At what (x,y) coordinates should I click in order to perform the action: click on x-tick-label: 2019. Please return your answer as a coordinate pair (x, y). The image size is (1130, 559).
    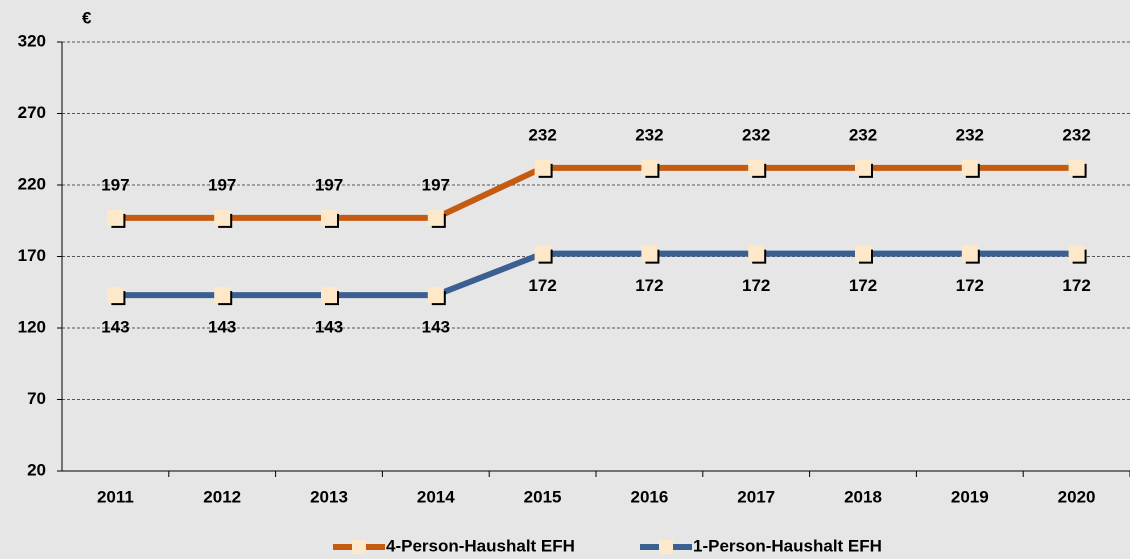
    Looking at the image, I should click on (970, 496).